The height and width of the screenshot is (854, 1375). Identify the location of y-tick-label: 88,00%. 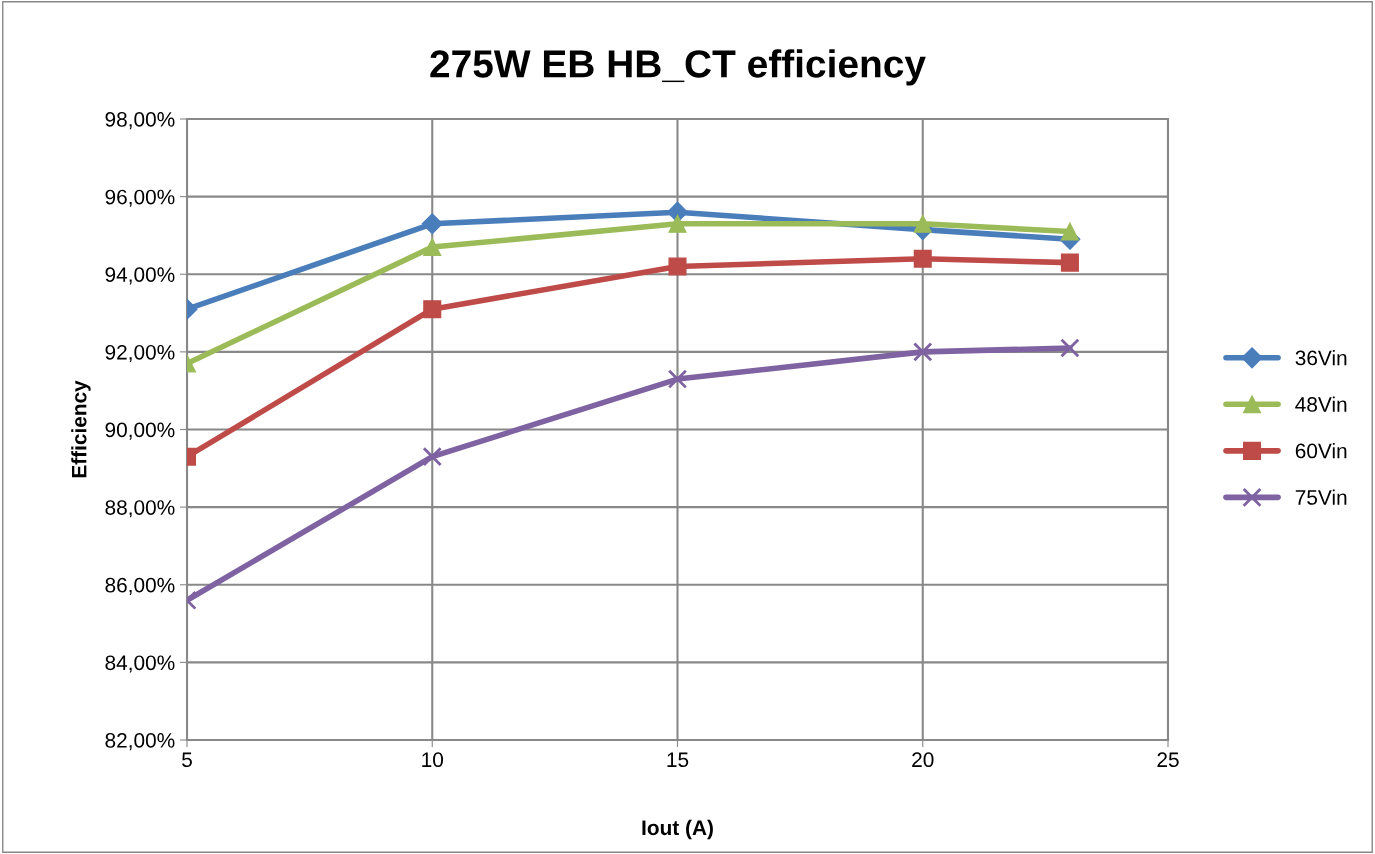
(140, 509).